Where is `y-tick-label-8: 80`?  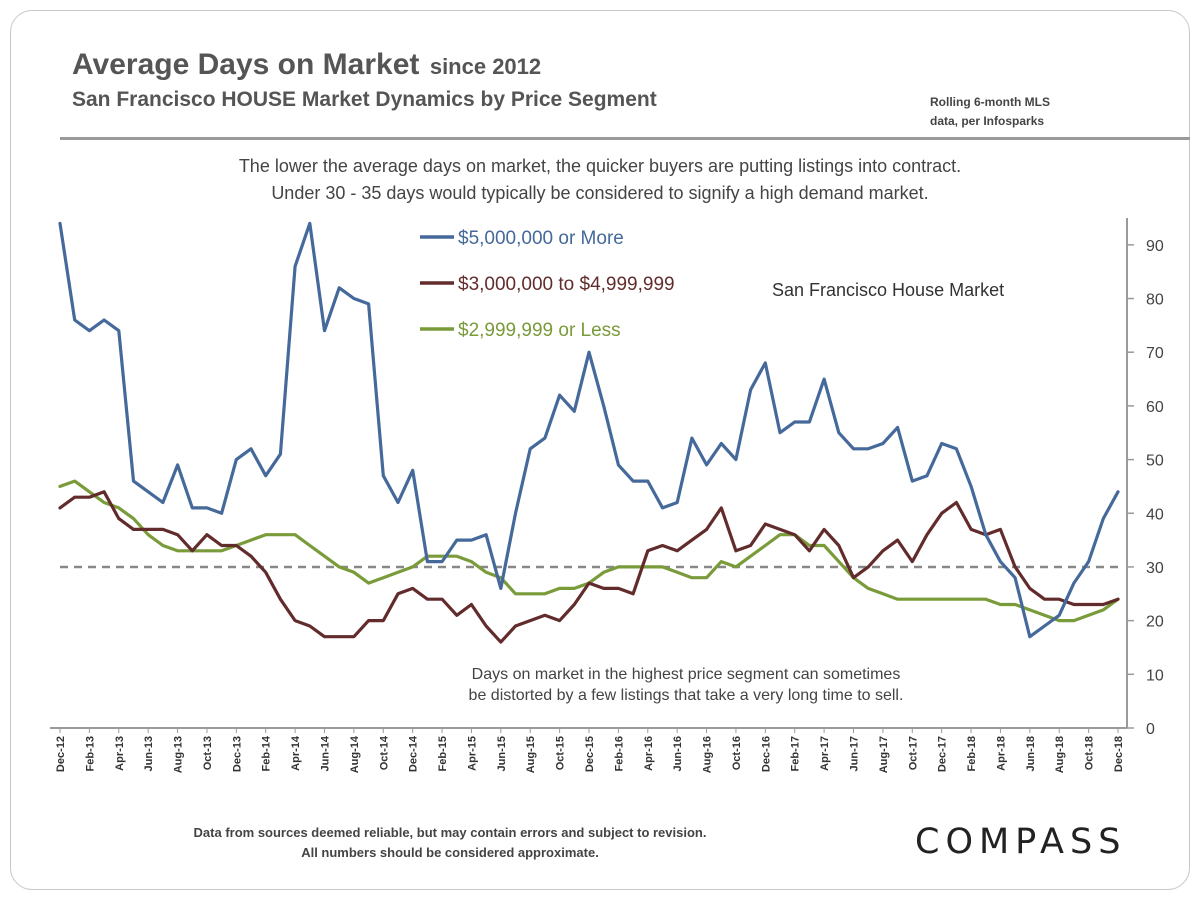 y-tick-label-8: 80 is located at coordinates (1155, 300).